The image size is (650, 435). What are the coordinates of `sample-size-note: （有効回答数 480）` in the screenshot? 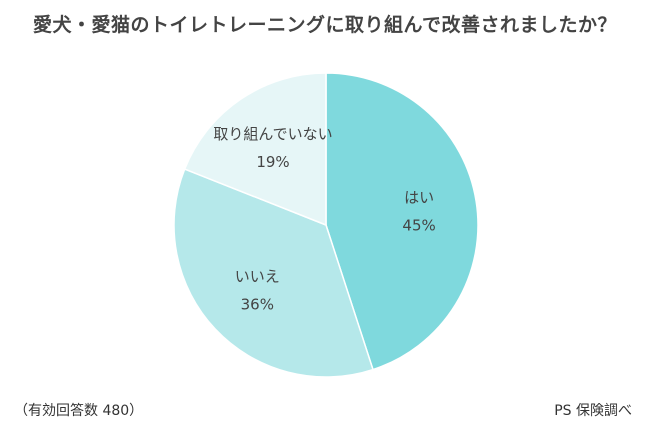 It's located at (79, 411).